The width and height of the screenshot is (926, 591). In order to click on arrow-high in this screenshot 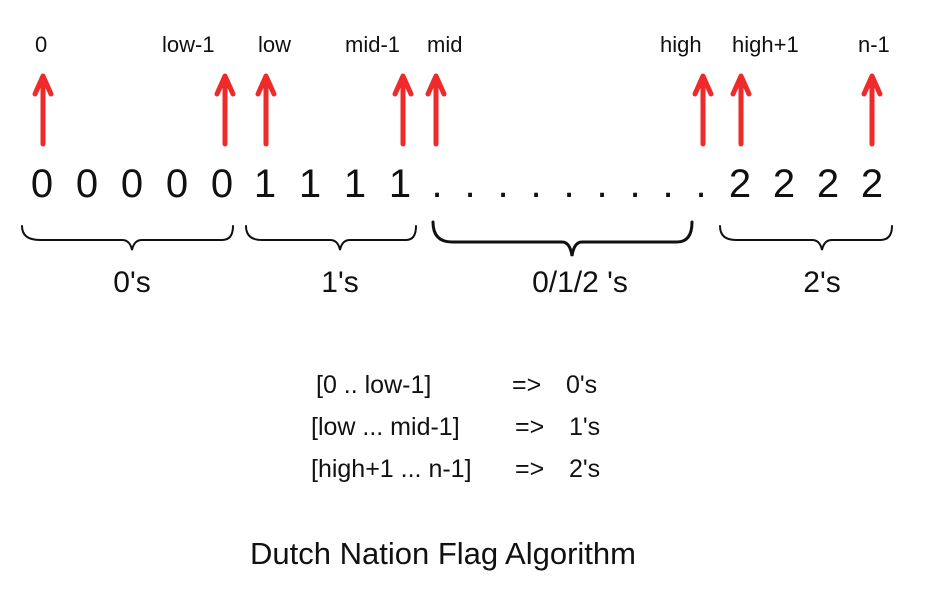, I will do `click(703, 110)`.